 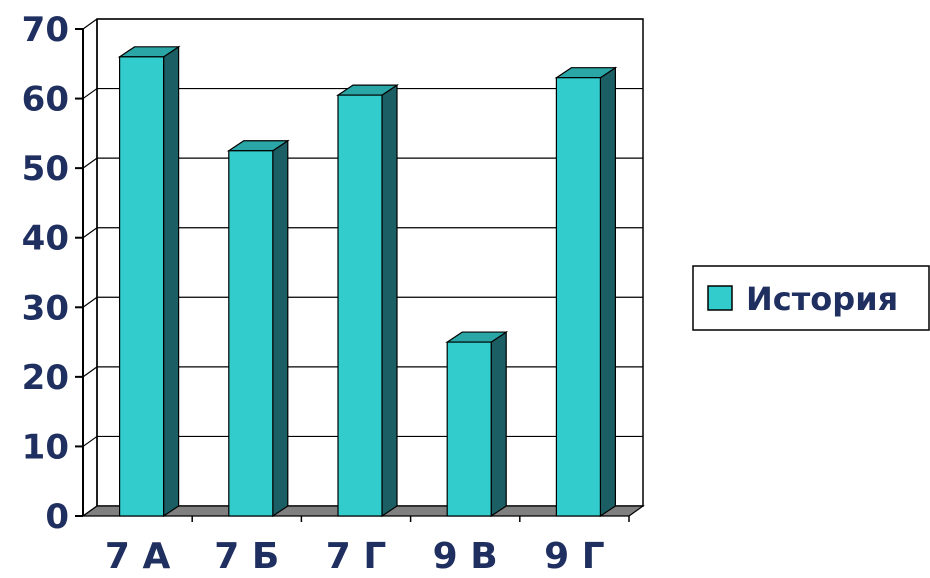 What do you see at coordinates (246, 556) in the screenshot?
I see `x-tick-label: 7 Б` at bounding box center [246, 556].